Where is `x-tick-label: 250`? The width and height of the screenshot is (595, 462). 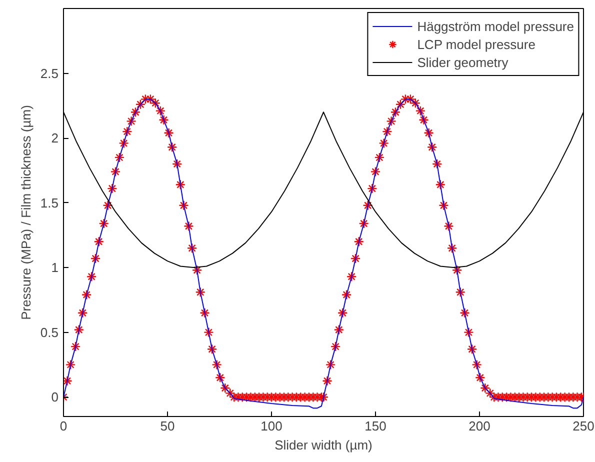
x-tick-label: 250 is located at coordinates (583, 426).